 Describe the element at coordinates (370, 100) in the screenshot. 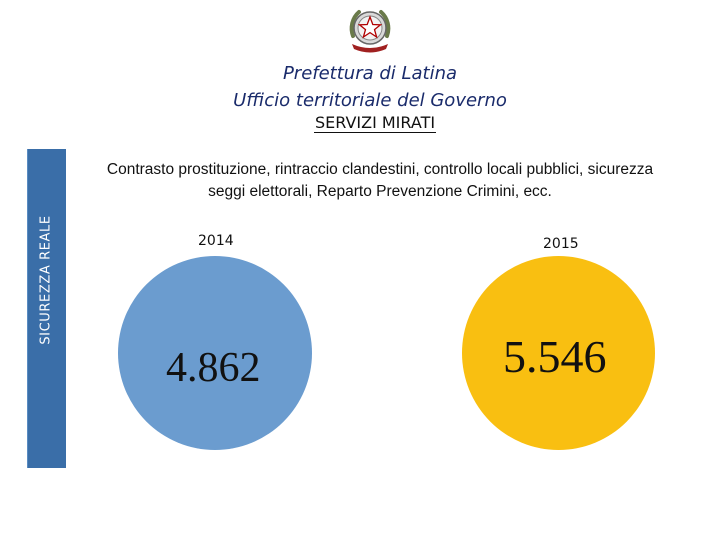

I see `title-ufficio: Ufficio territoriale del Governo` at that location.